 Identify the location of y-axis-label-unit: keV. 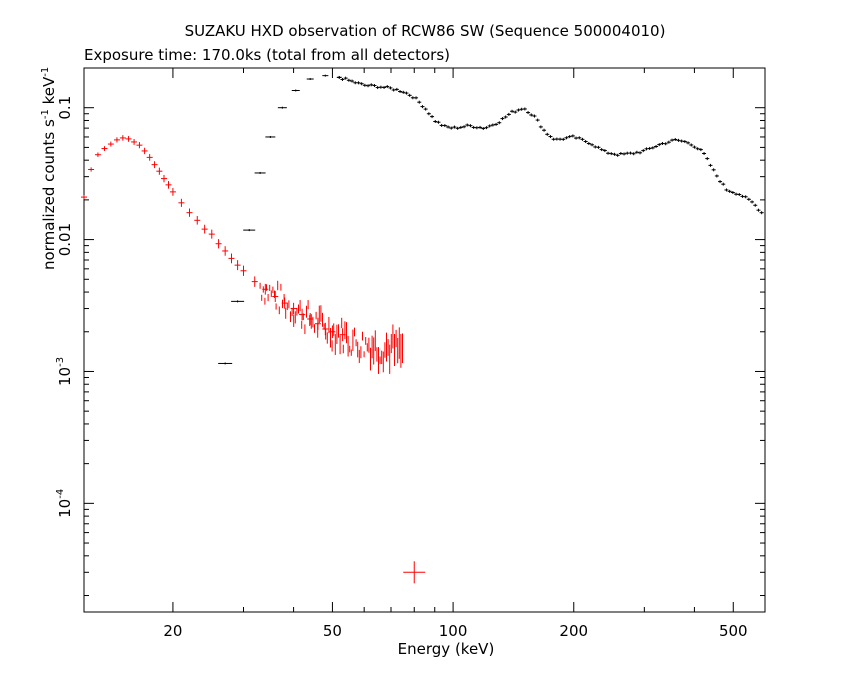
(49, 93).